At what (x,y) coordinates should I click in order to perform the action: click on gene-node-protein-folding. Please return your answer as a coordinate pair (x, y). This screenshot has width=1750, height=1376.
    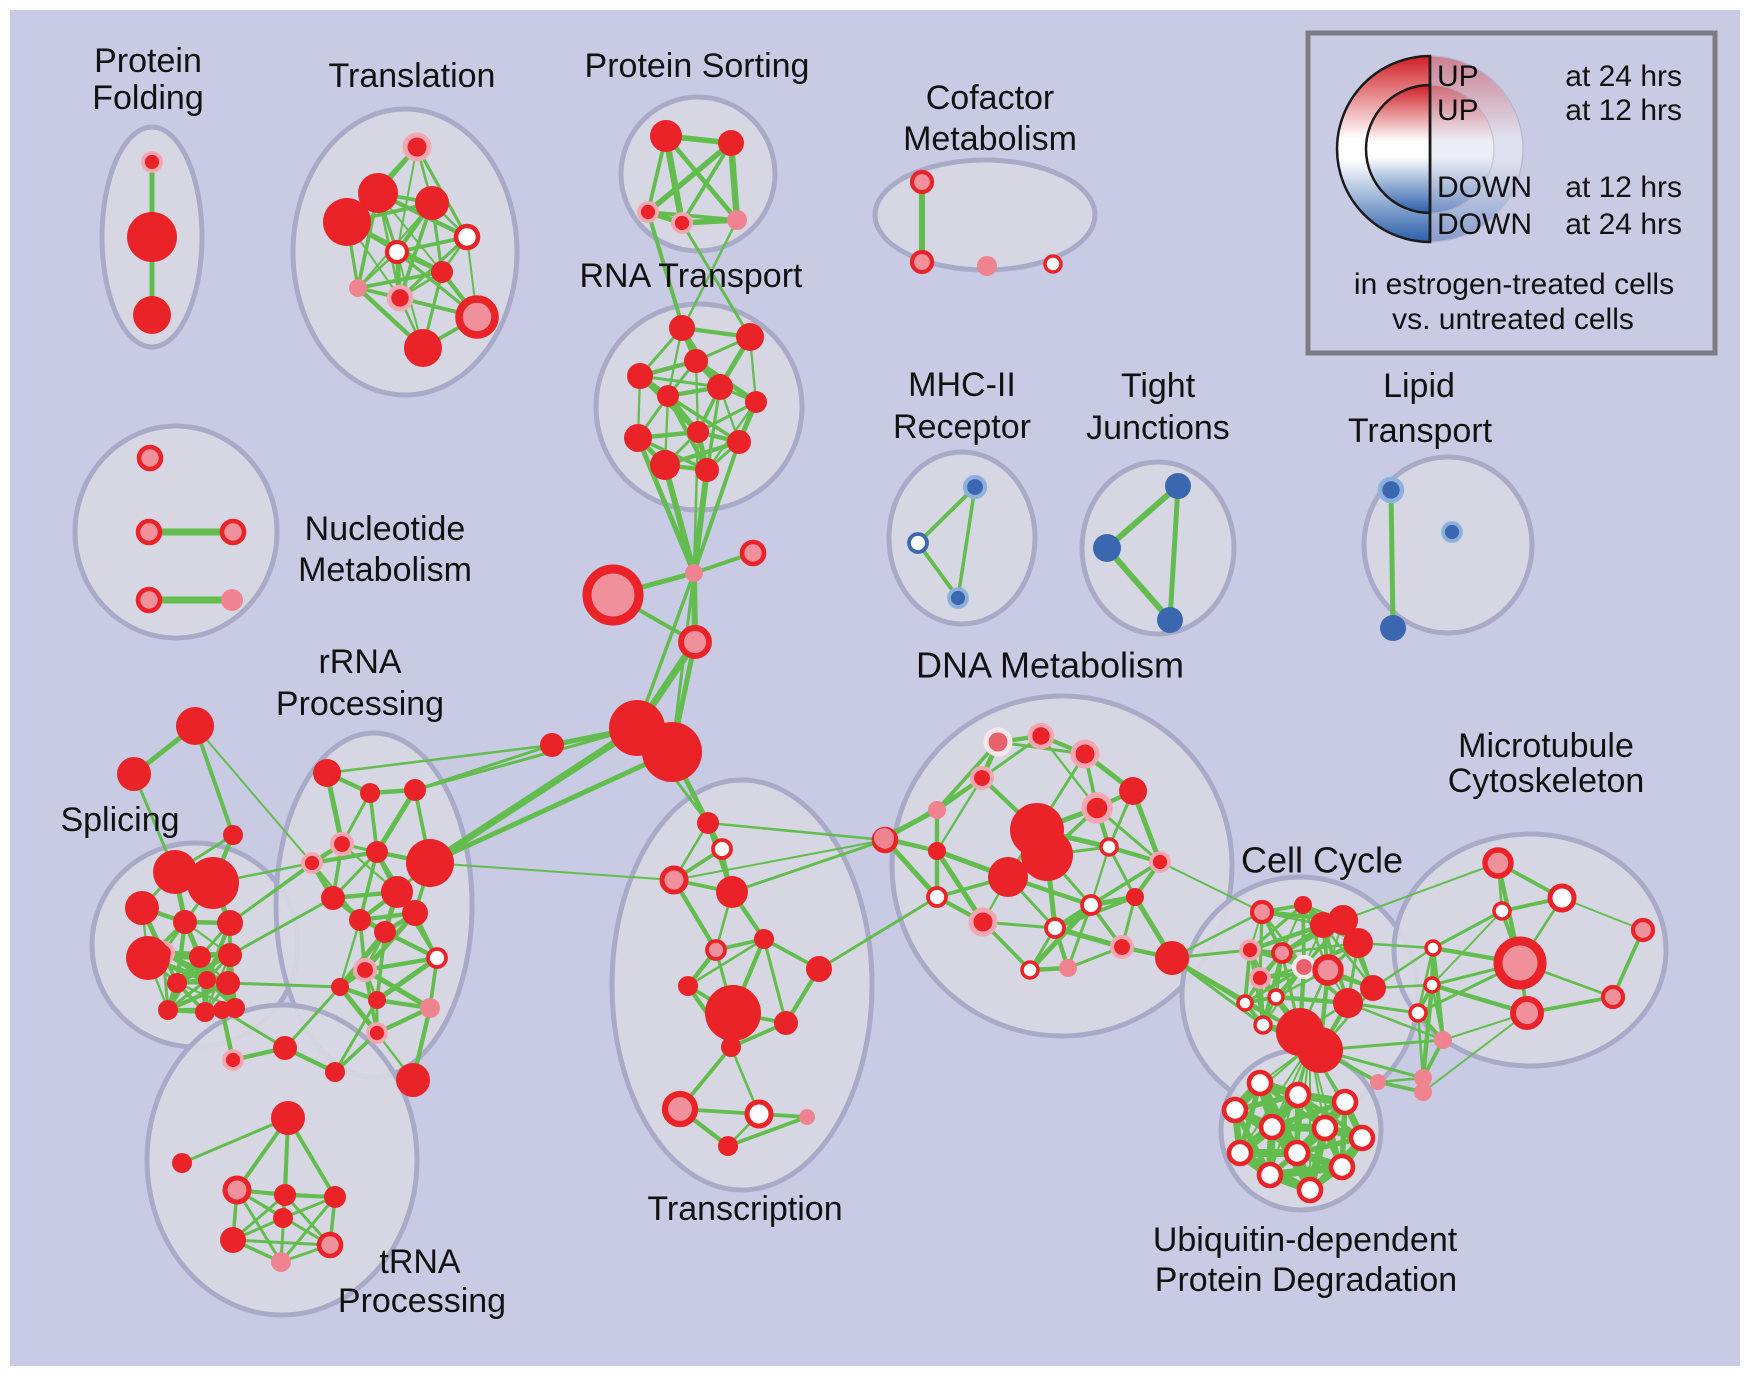
    Looking at the image, I should click on (152, 315).